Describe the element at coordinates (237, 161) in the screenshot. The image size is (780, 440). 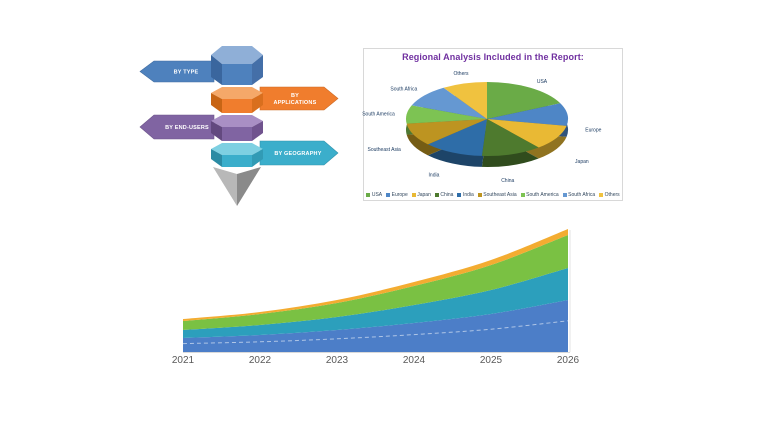
I see `pencil-segment-4-front` at that location.